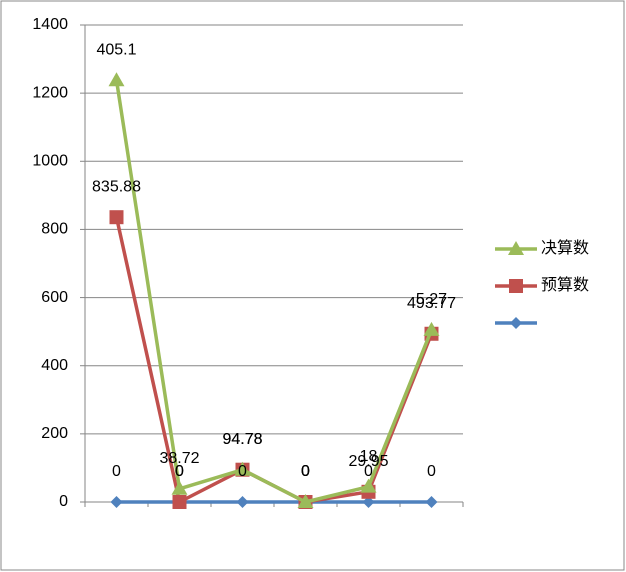  I want to click on y-tick-label: 200, so click(54, 433).